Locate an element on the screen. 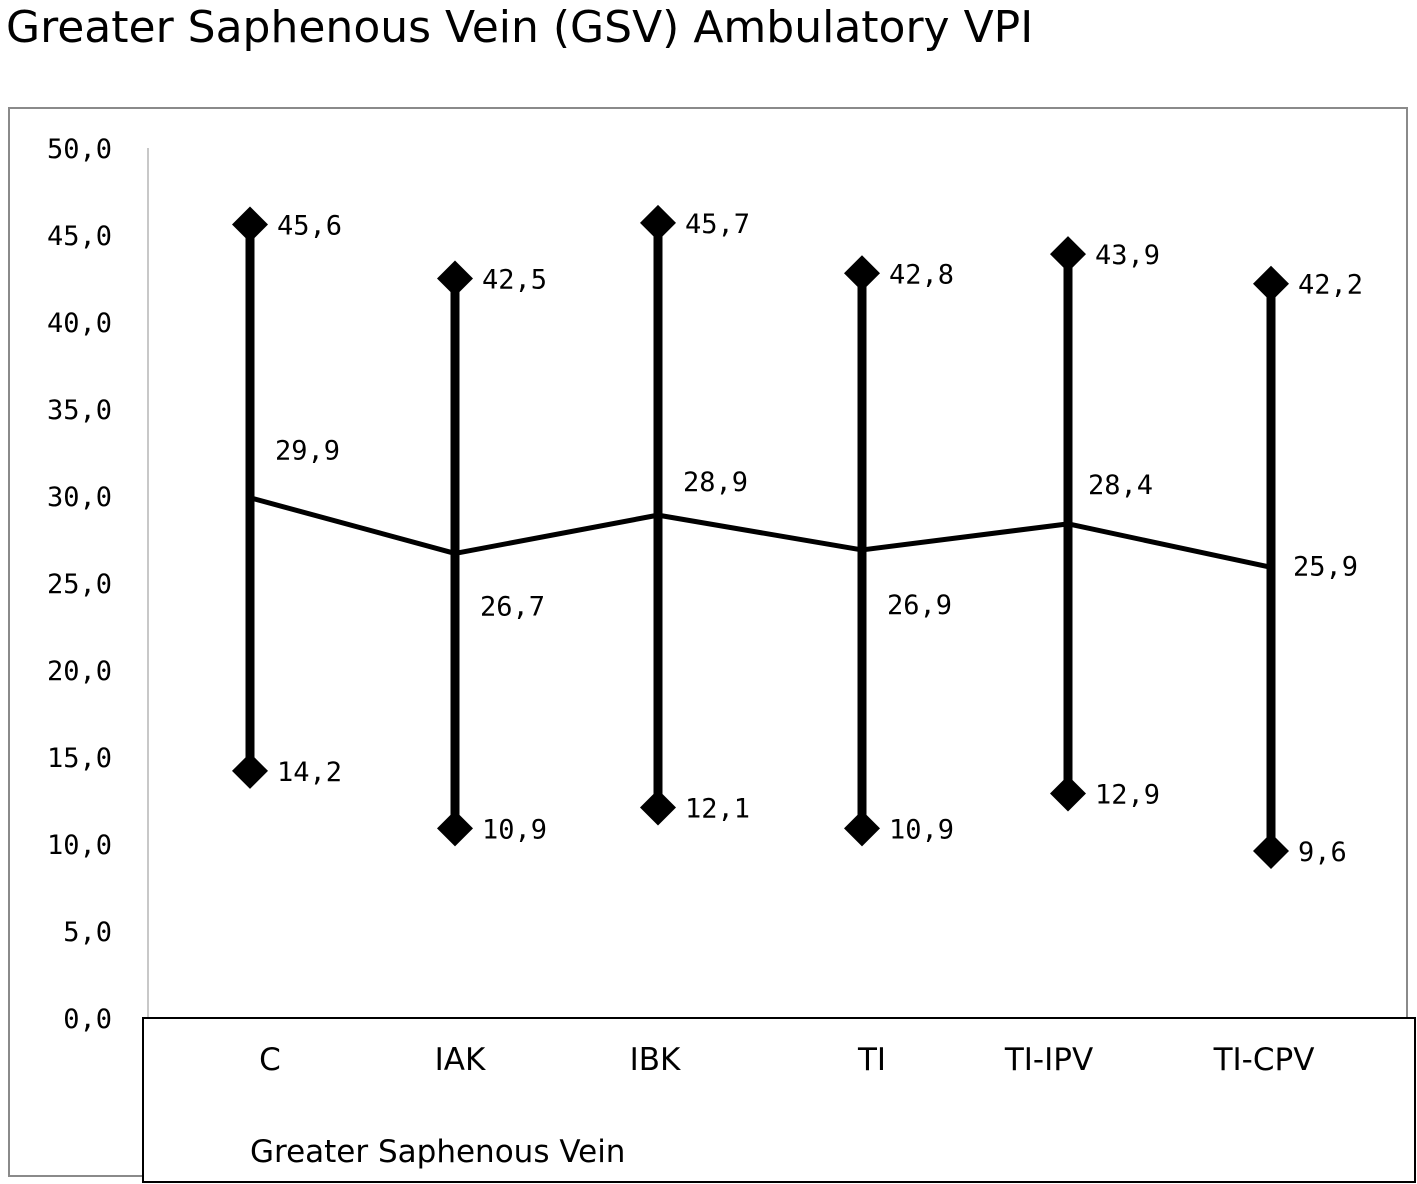 Image resolution: width=1417 pixels, height=1184 pixels. mean-value-label: 28,9 is located at coordinates (715, 482).